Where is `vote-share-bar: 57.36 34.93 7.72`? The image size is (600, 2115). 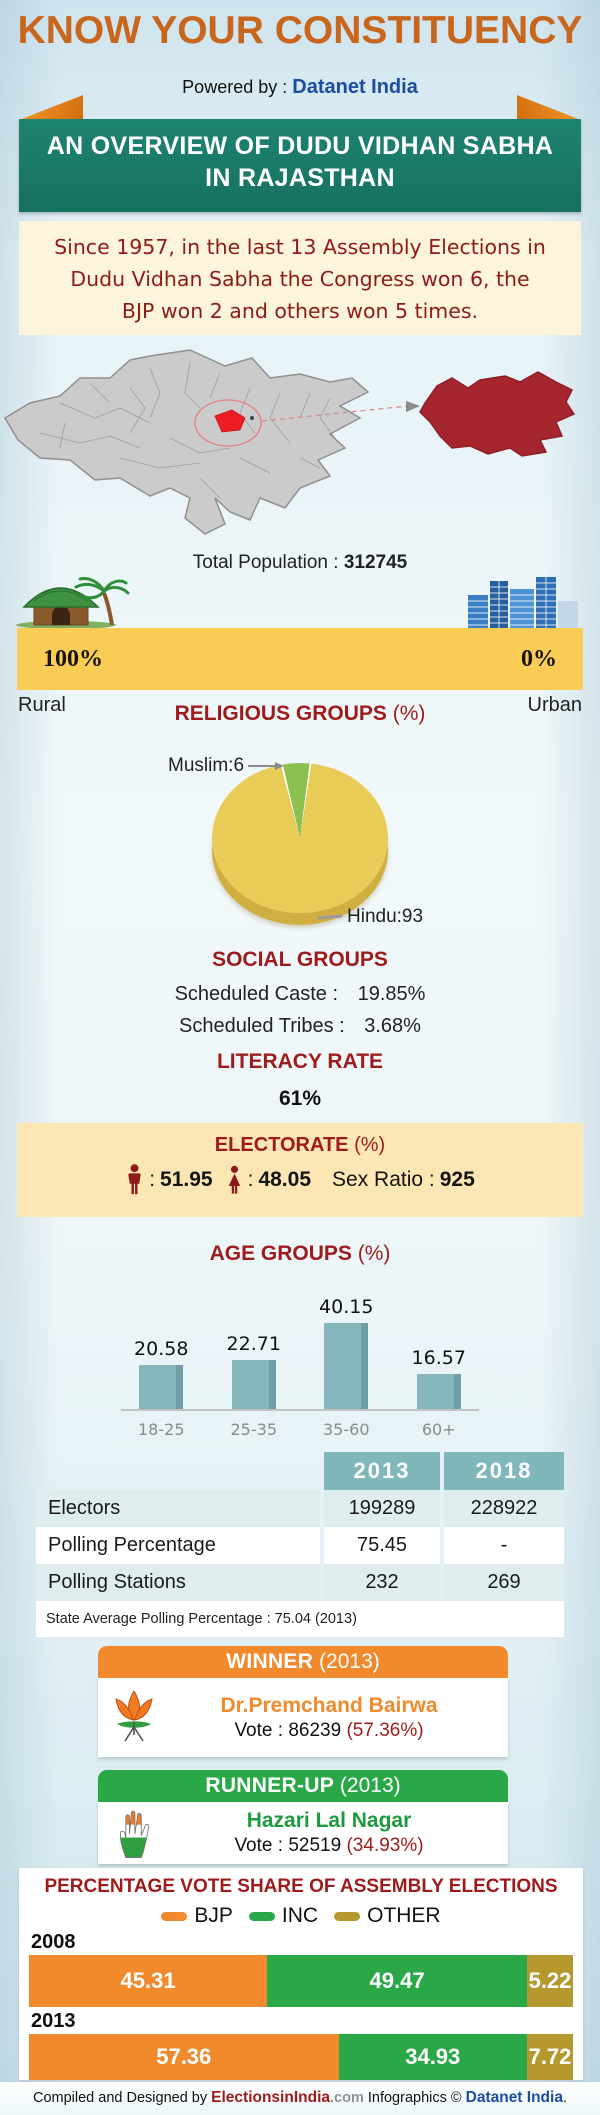 vote-share-bar: 57.36 34.93 7.72 is located at coordinates (301, 2057).